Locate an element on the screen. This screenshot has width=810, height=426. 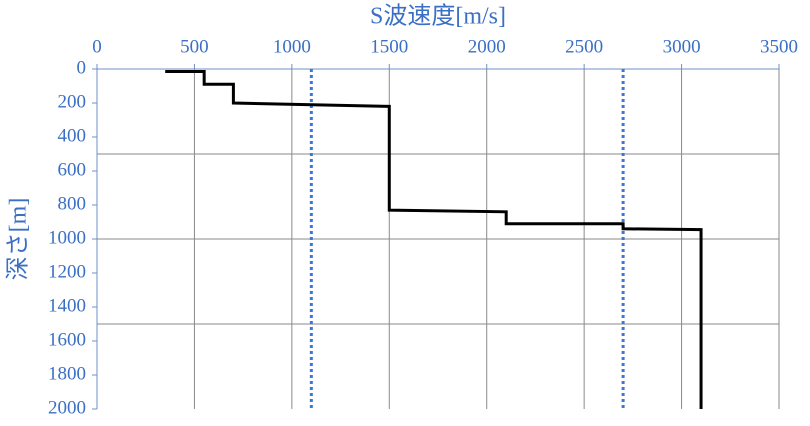
y-tick-label: 1600 is located at coordinates (67, 339).